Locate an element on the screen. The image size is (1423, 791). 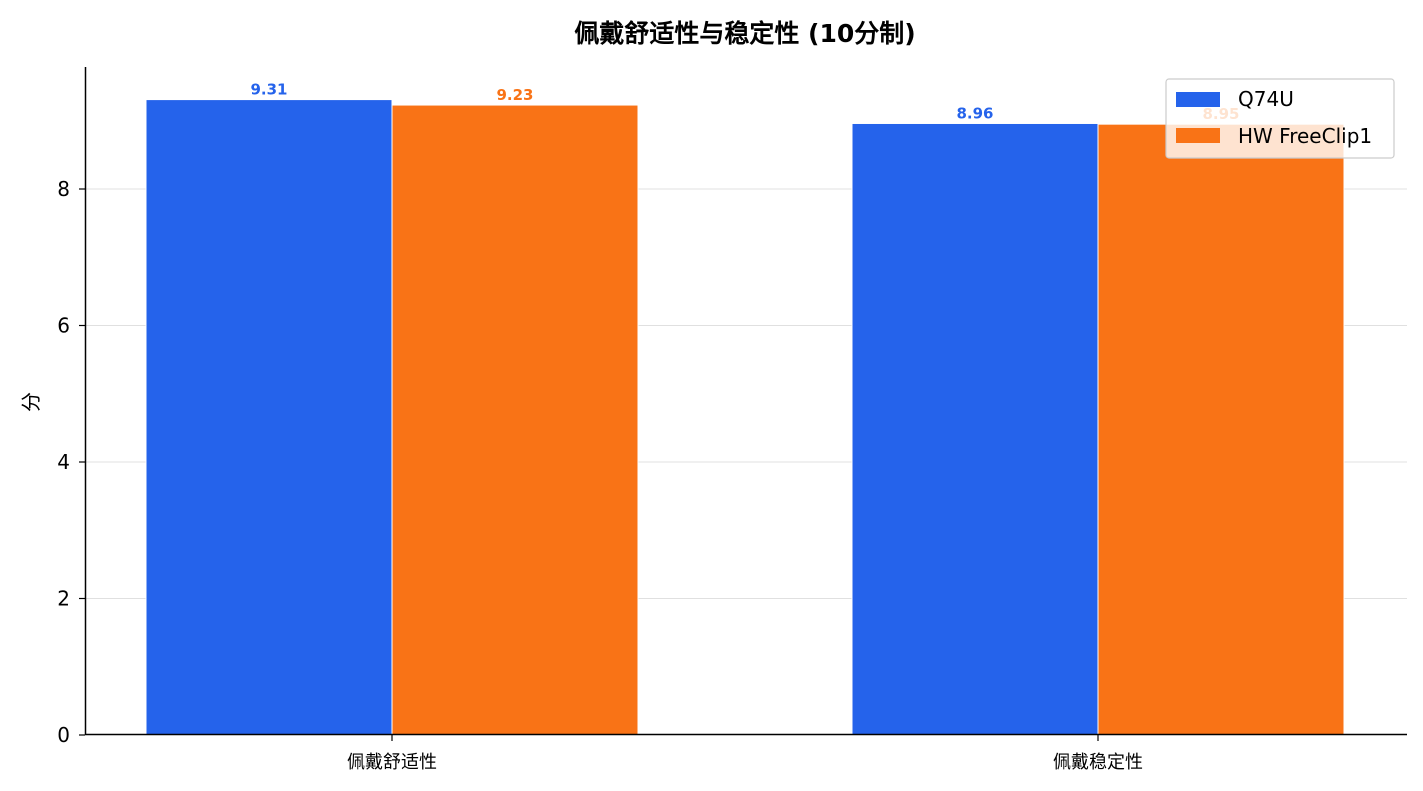
y-tick-label: 4 is located at coordinates (63, 462).